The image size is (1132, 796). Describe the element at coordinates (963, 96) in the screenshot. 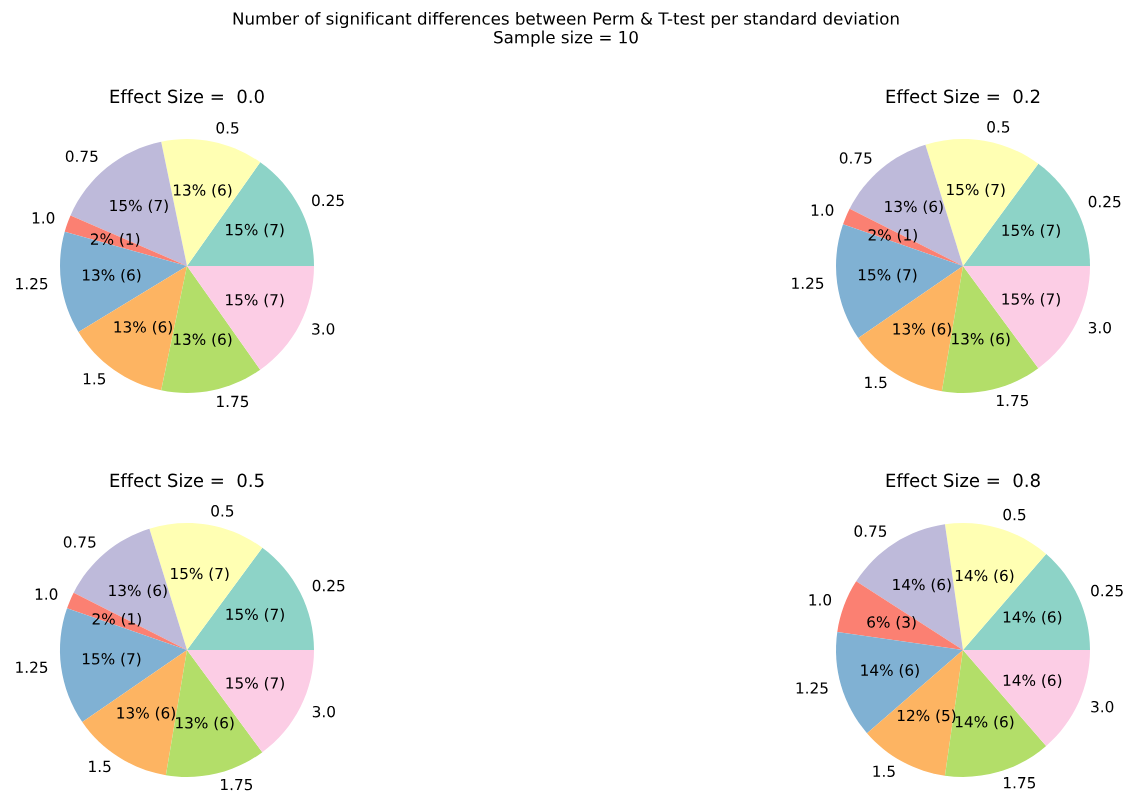

I see `chart-title: Effect Size = 0.2` at that location.